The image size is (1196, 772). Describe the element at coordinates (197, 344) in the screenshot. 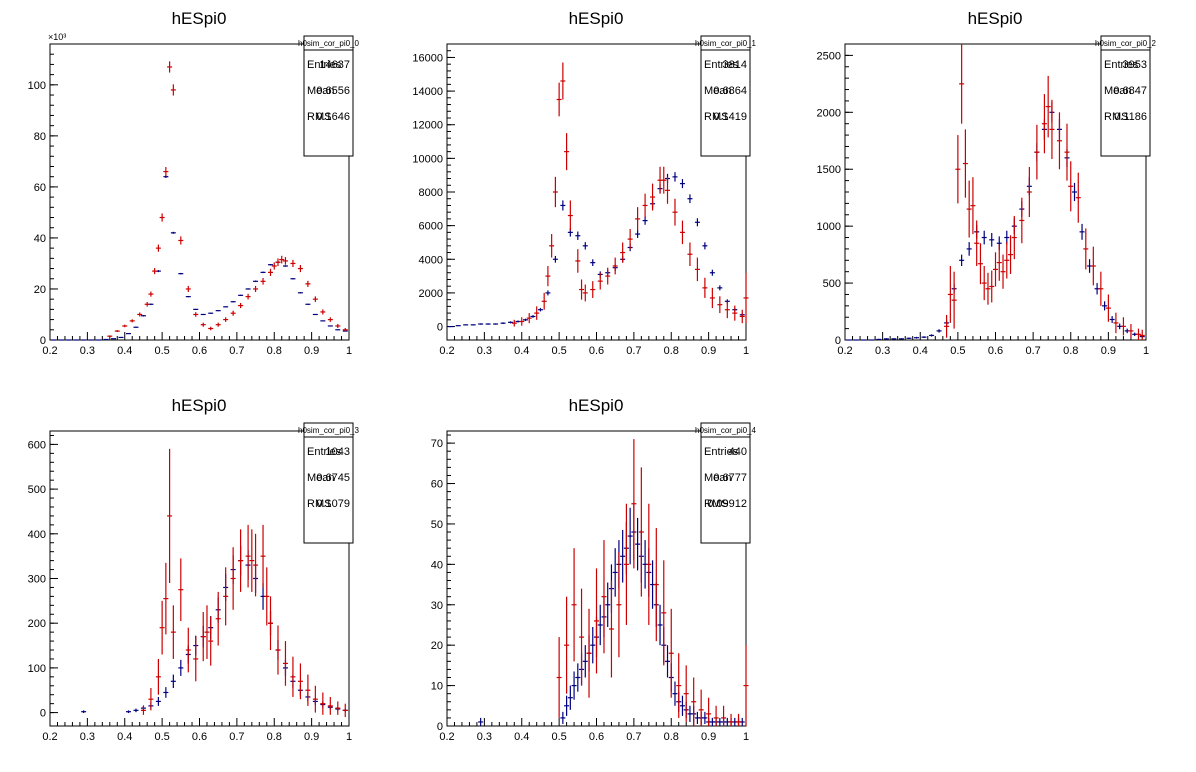

I see `x-axis: 0.2 0.3 0.4 0.5 0.6 0.7 0.8 0.9 1` at that location.